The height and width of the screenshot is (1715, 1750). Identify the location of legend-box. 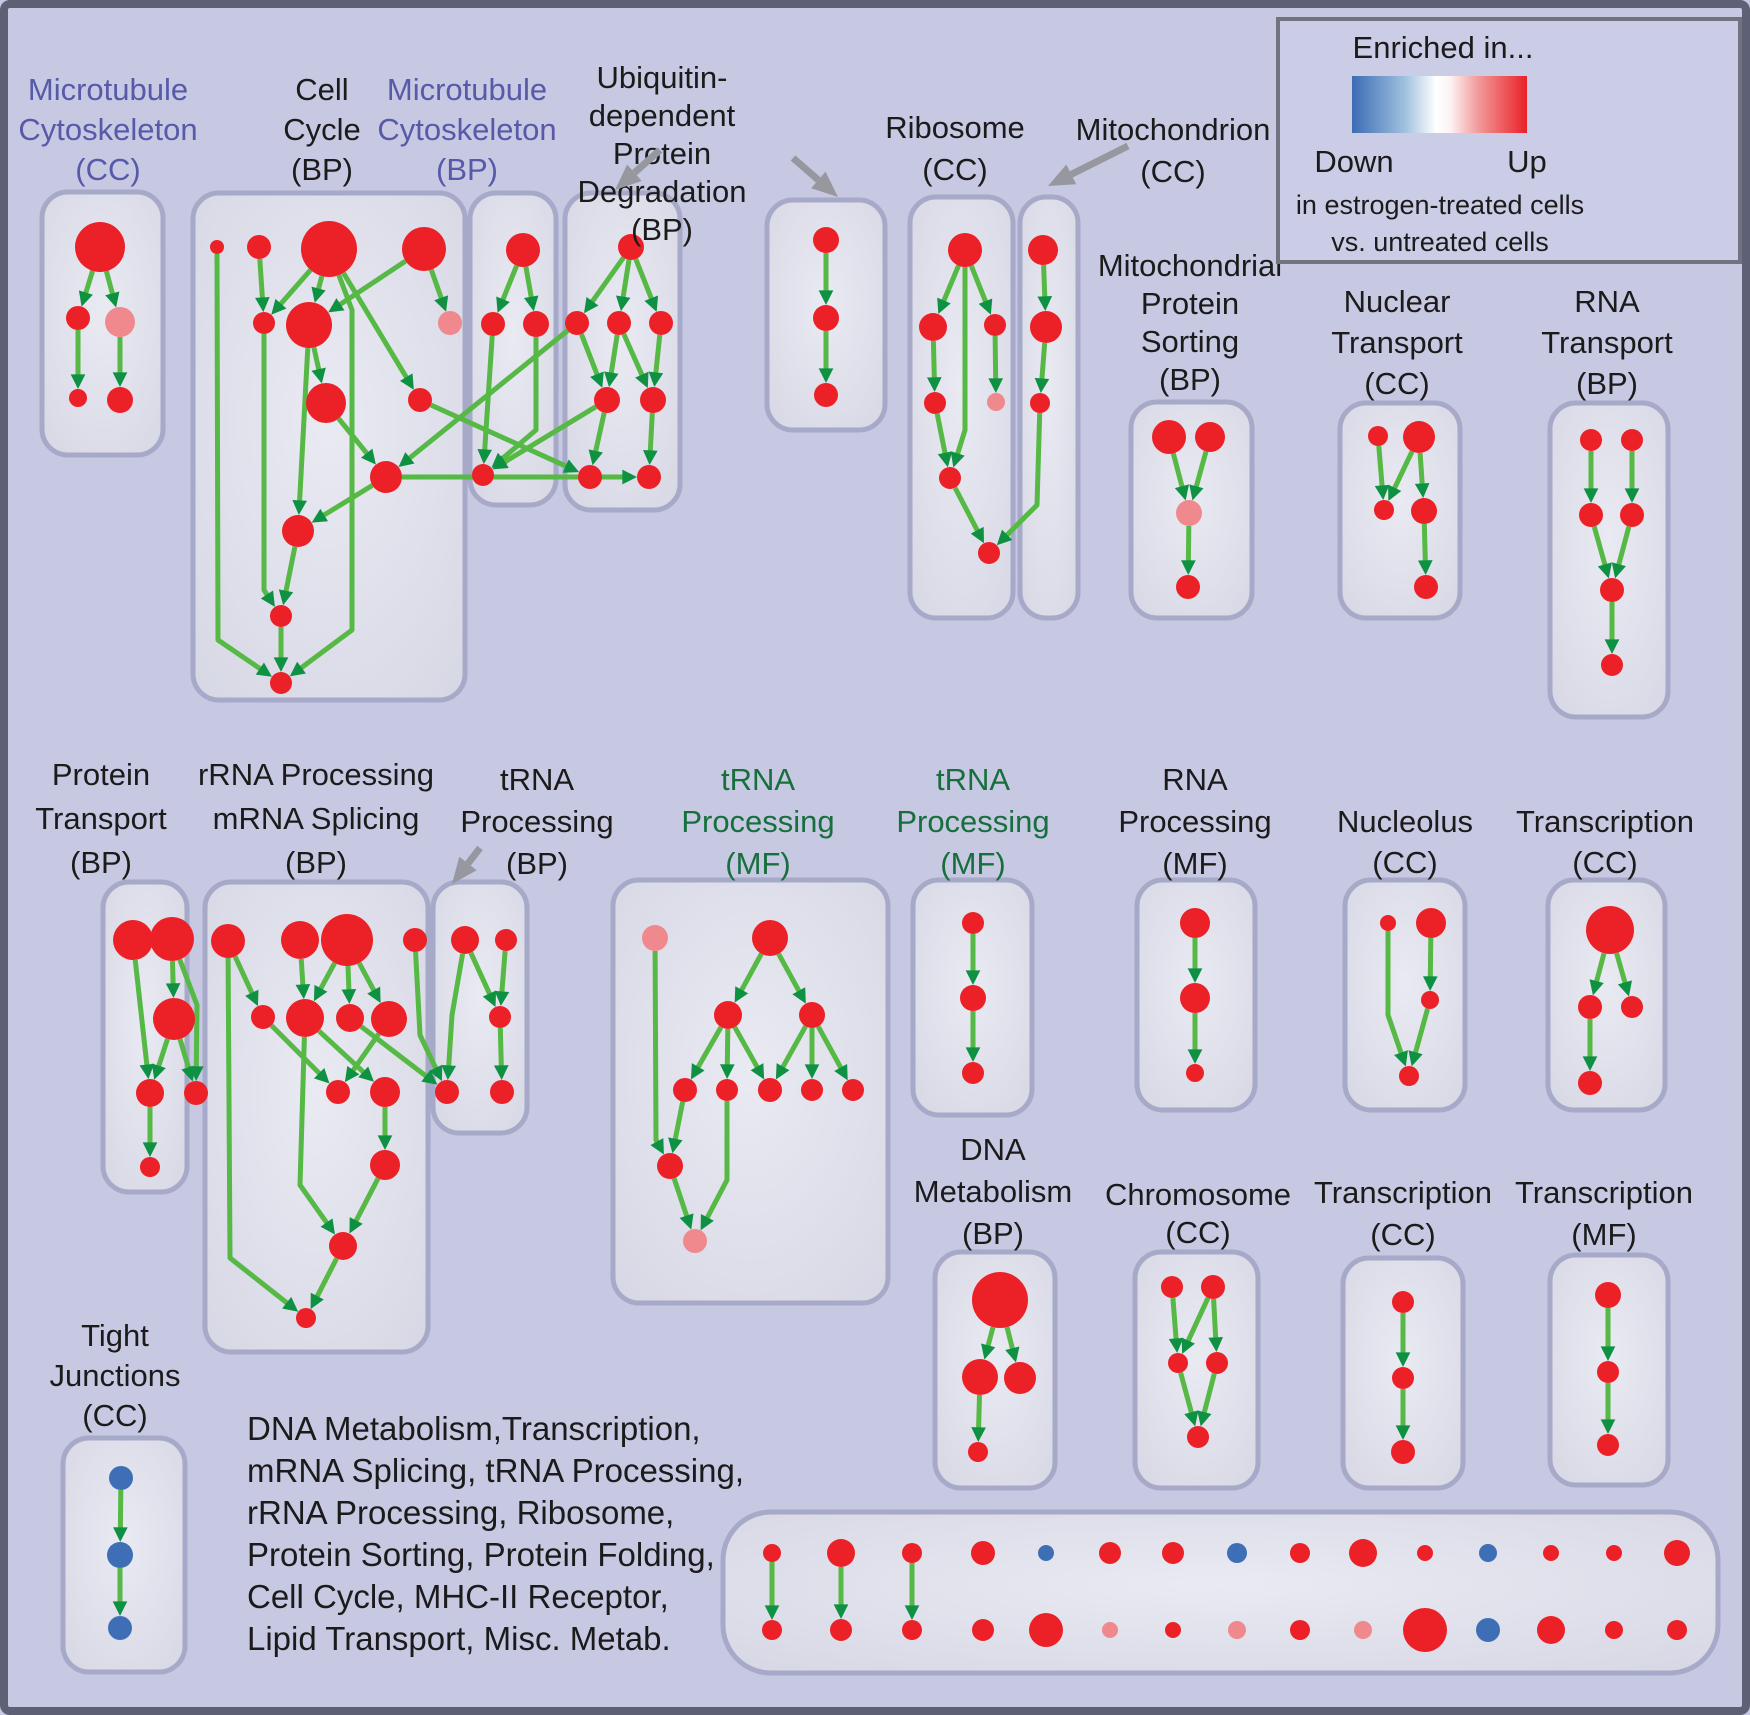
(1509, 140).